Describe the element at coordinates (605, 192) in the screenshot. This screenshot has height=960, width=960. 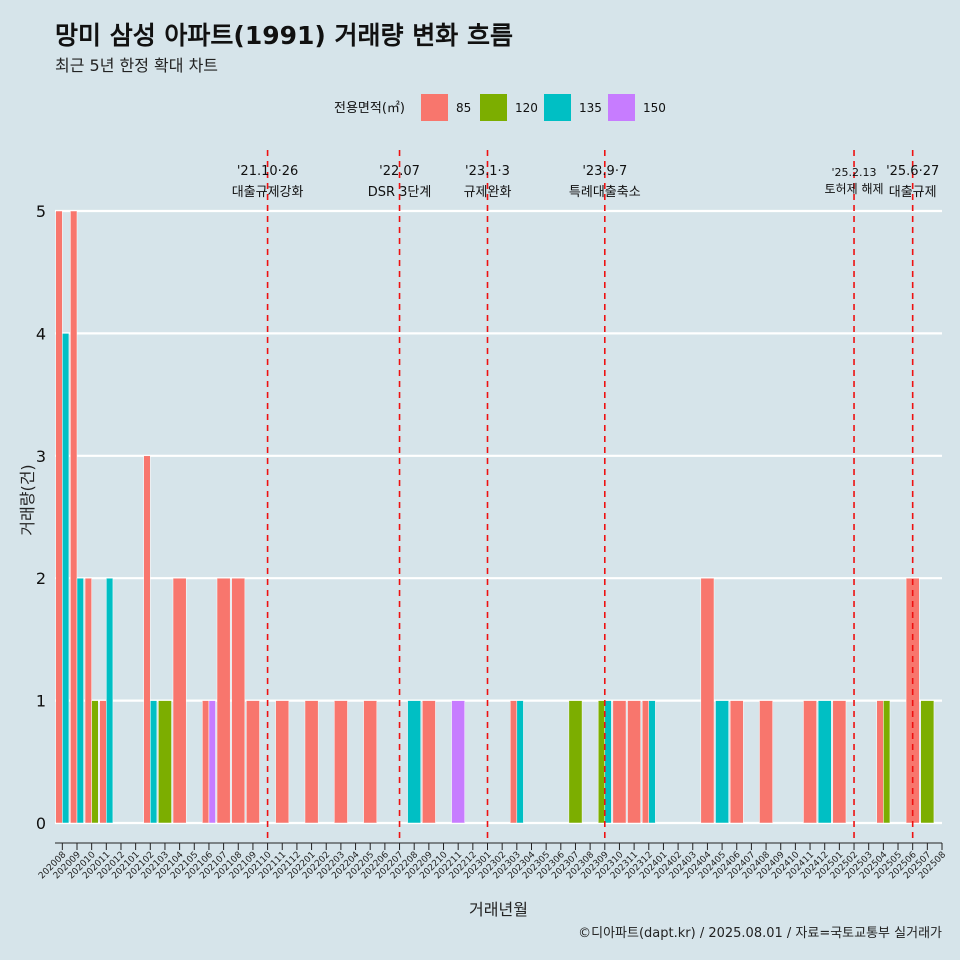
I see `event-name-label: 특례대출축소` at that location.